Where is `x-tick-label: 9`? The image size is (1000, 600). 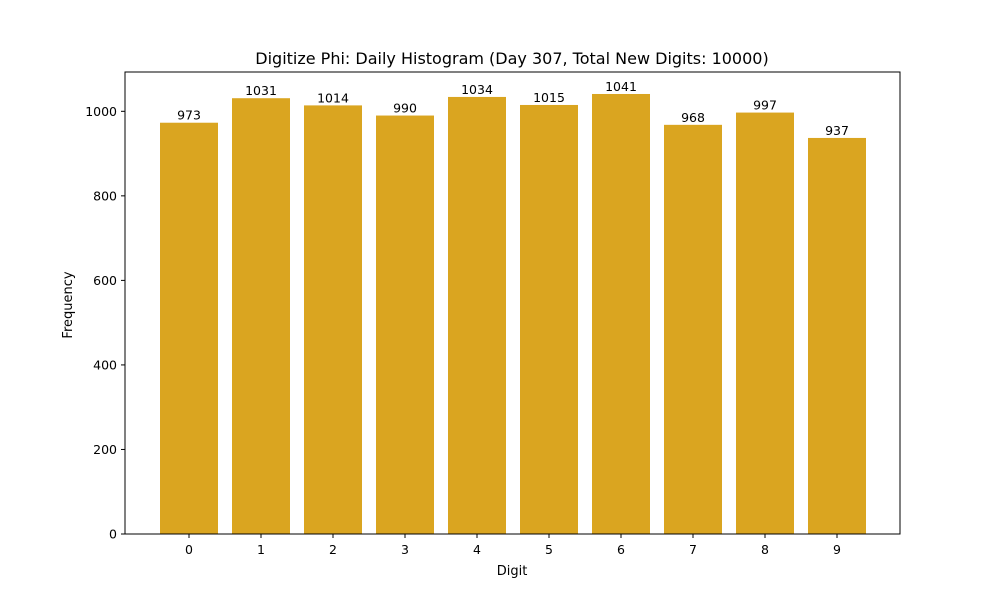
x-tick-label: 9 is located at coordinates (837, 549).